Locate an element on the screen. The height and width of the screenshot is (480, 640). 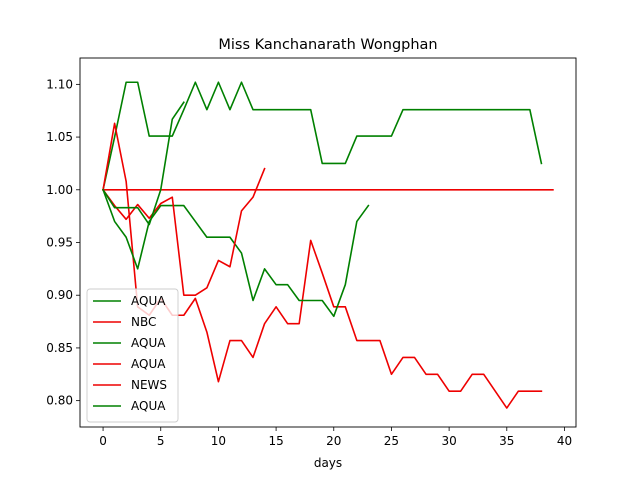
legend-label: NEWS is located at coordinates (149, 385).